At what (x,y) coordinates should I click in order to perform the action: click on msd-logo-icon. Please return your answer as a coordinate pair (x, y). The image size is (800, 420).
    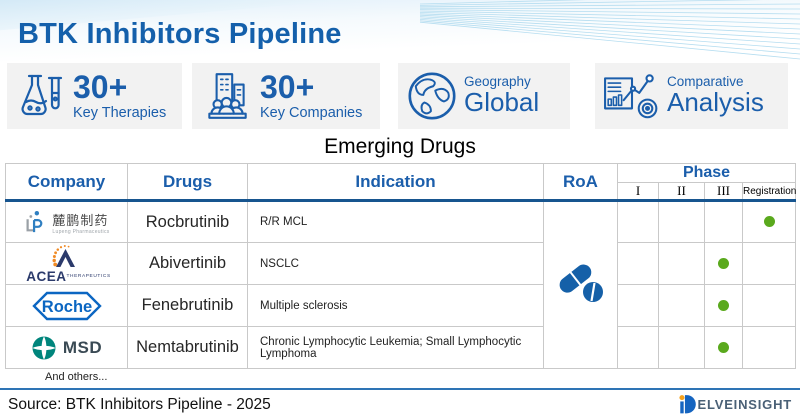
    Looking at the image, I should click on (44, 347).